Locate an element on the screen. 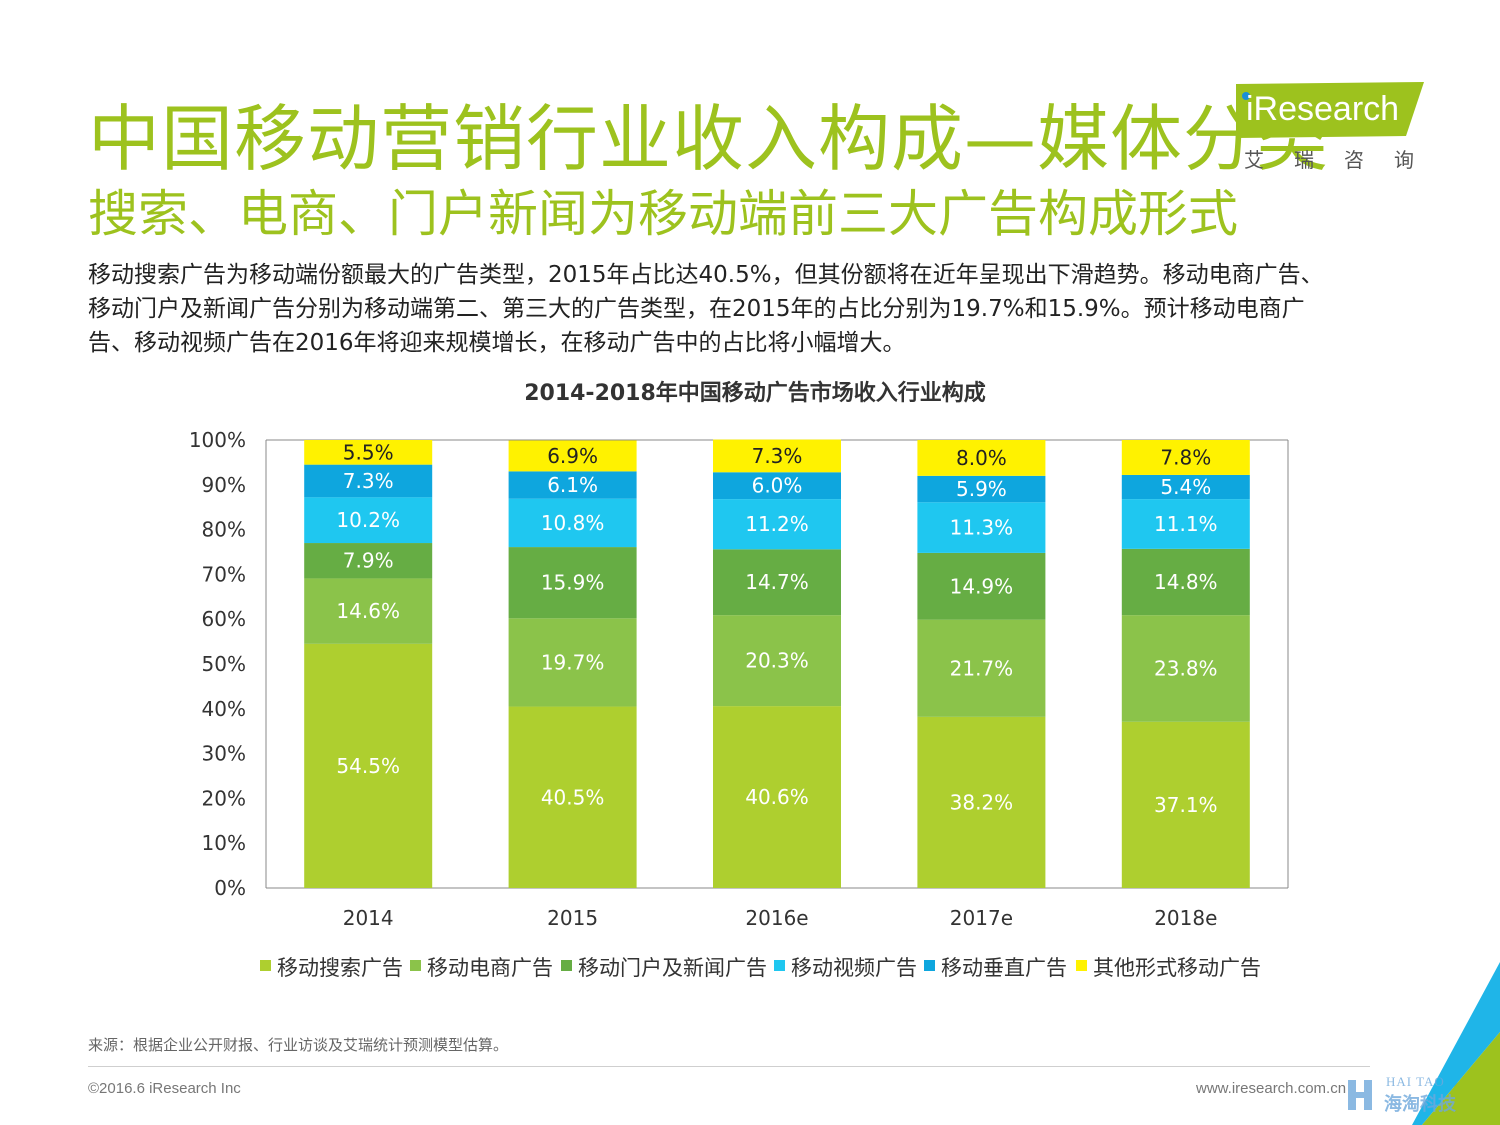  x-tick-label: 2016e is located at coordinates (776, 918).